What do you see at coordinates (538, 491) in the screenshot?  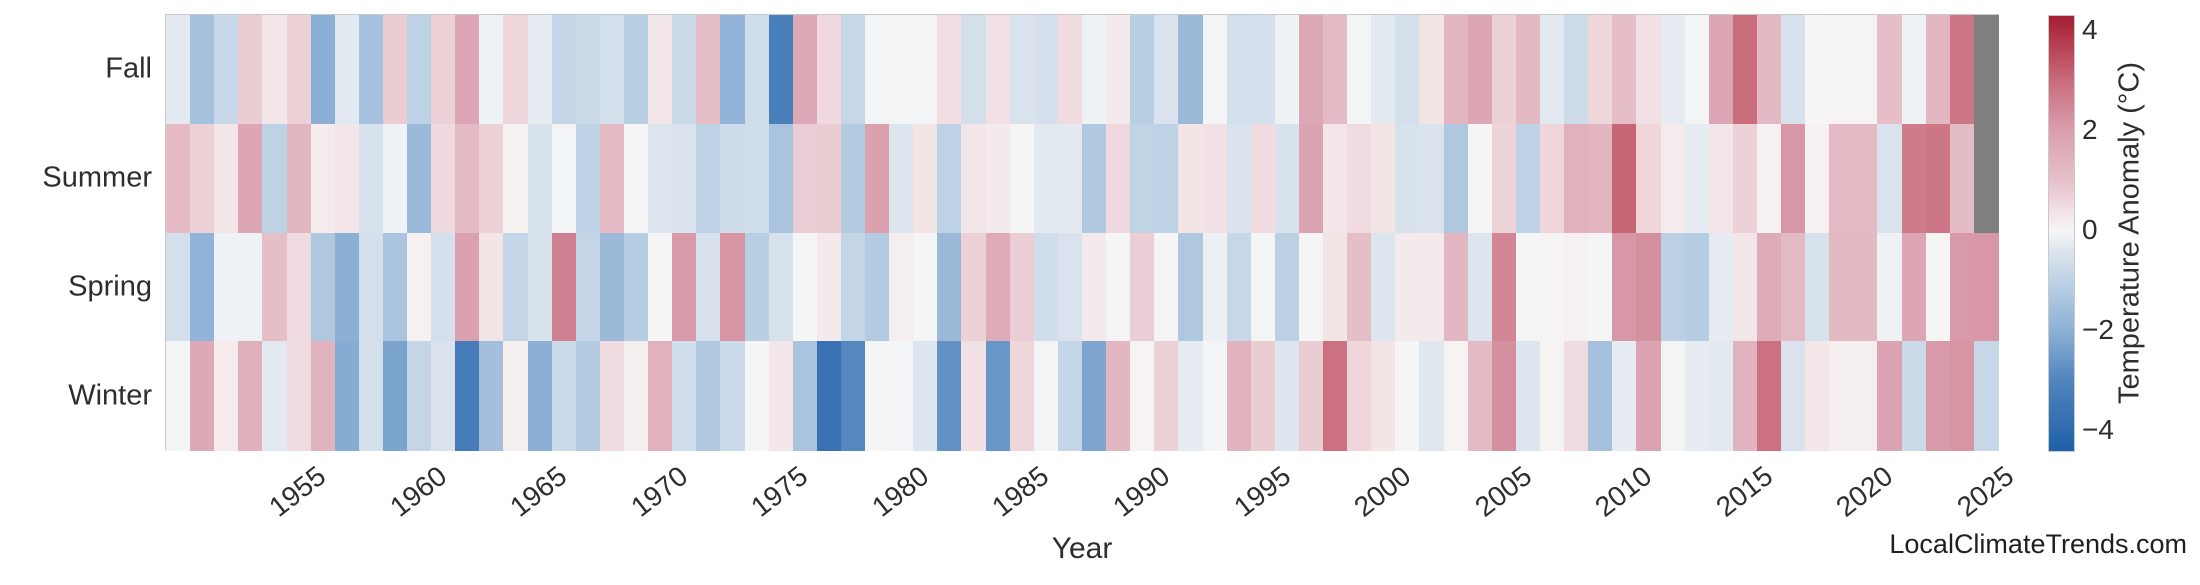 I see `x-tick-1965: 1965` at bounding box center [538, 491].